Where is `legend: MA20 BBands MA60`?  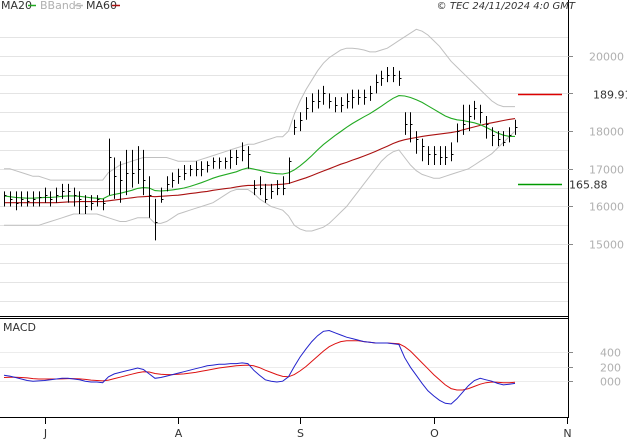
legend: MA20 BBands MA60 is located at coordinates (60, 6).